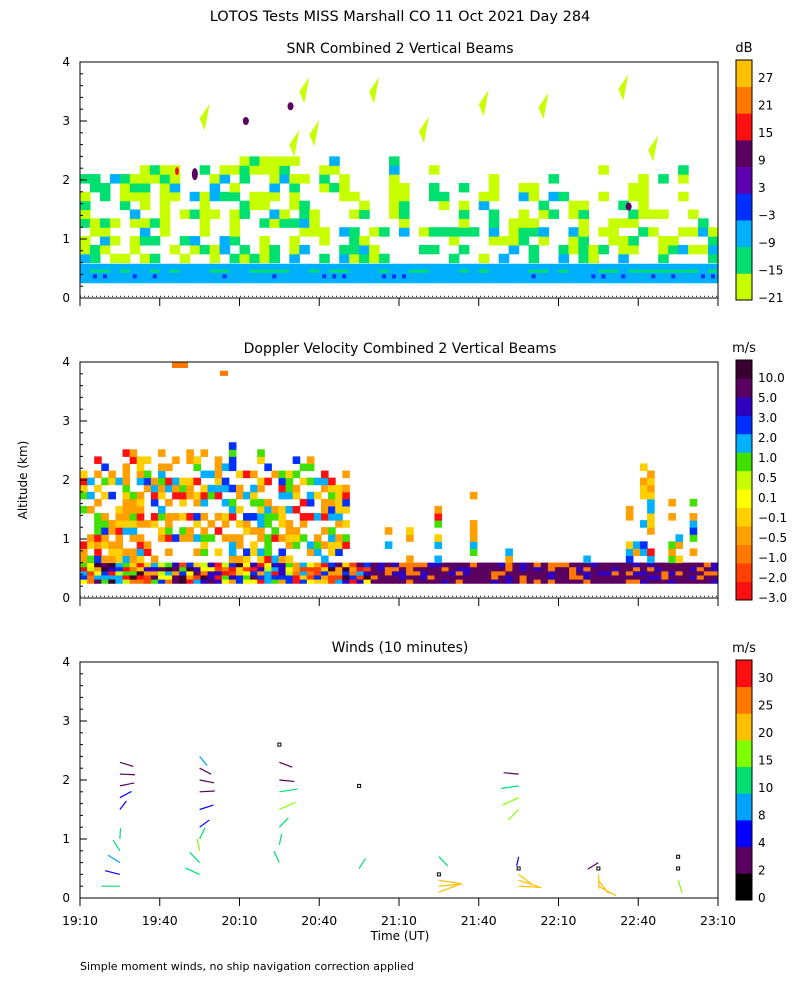 Image resolution: width=800 pixels, height=1000 pixels. I want to click on colorbar-frame, so click(744, 780).